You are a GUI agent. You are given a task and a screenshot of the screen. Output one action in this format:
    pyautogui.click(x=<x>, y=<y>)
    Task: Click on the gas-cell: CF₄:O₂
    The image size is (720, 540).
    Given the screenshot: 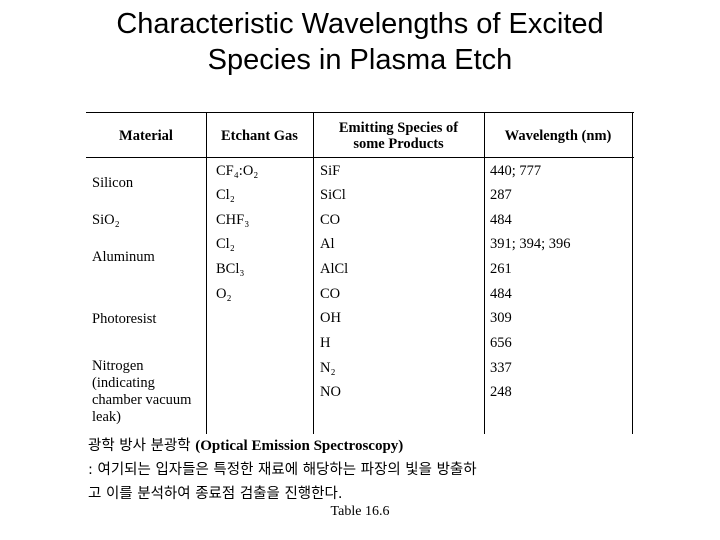 What is the action you would take?
    pyautogui.click(x=237, y=171)
    